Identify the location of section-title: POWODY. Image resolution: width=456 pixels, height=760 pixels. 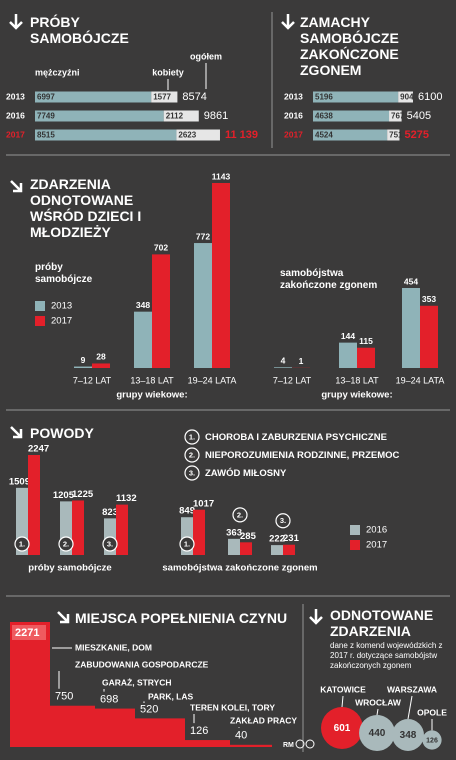
(62, 433).